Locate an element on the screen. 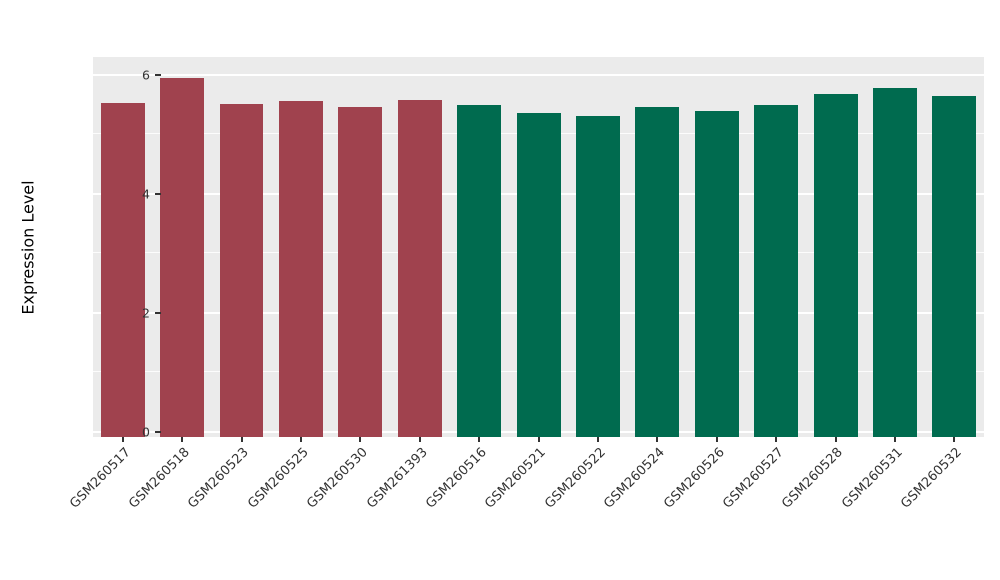 The image size is (1000, 580). y-axis-title: Expression Level is located at coordinates (28, 247).